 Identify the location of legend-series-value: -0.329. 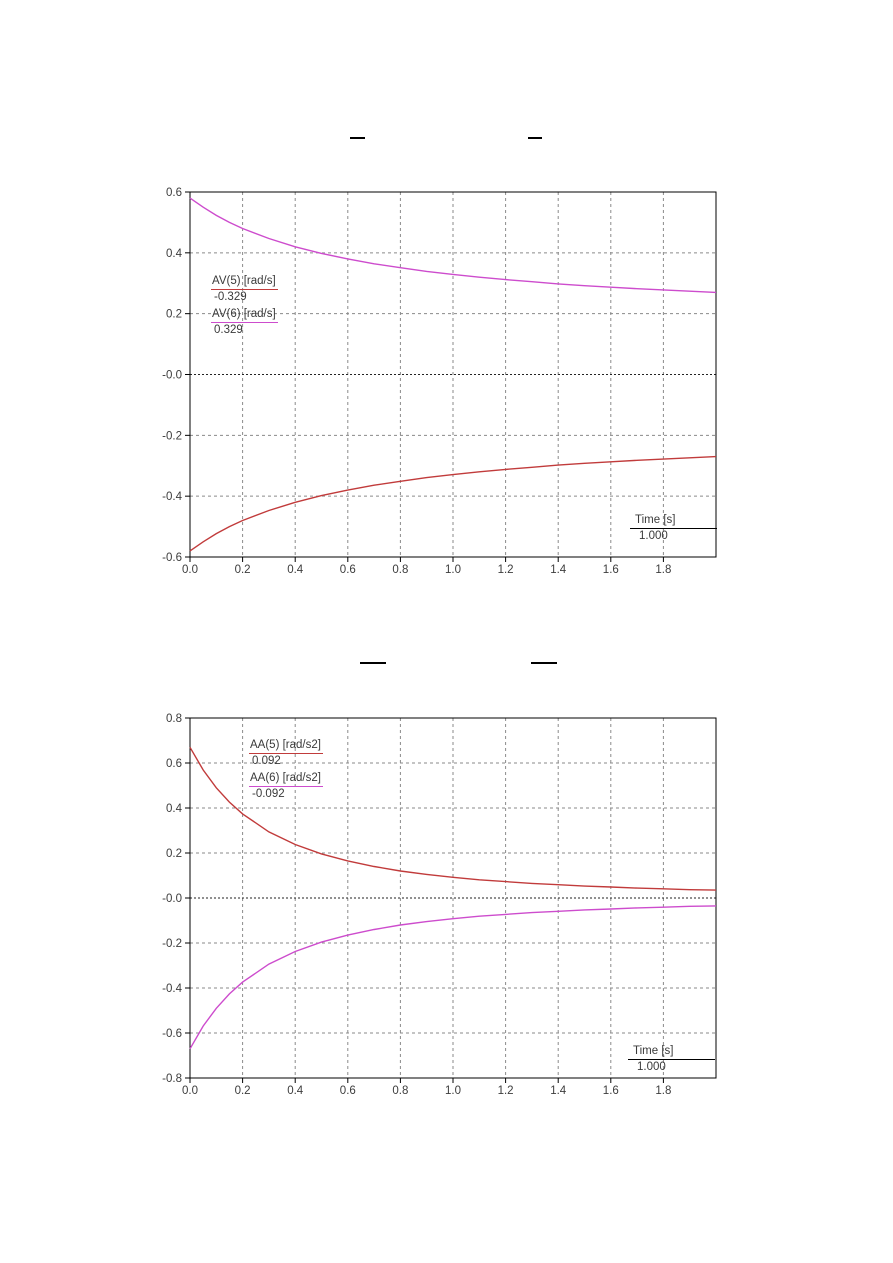
(230, 297).